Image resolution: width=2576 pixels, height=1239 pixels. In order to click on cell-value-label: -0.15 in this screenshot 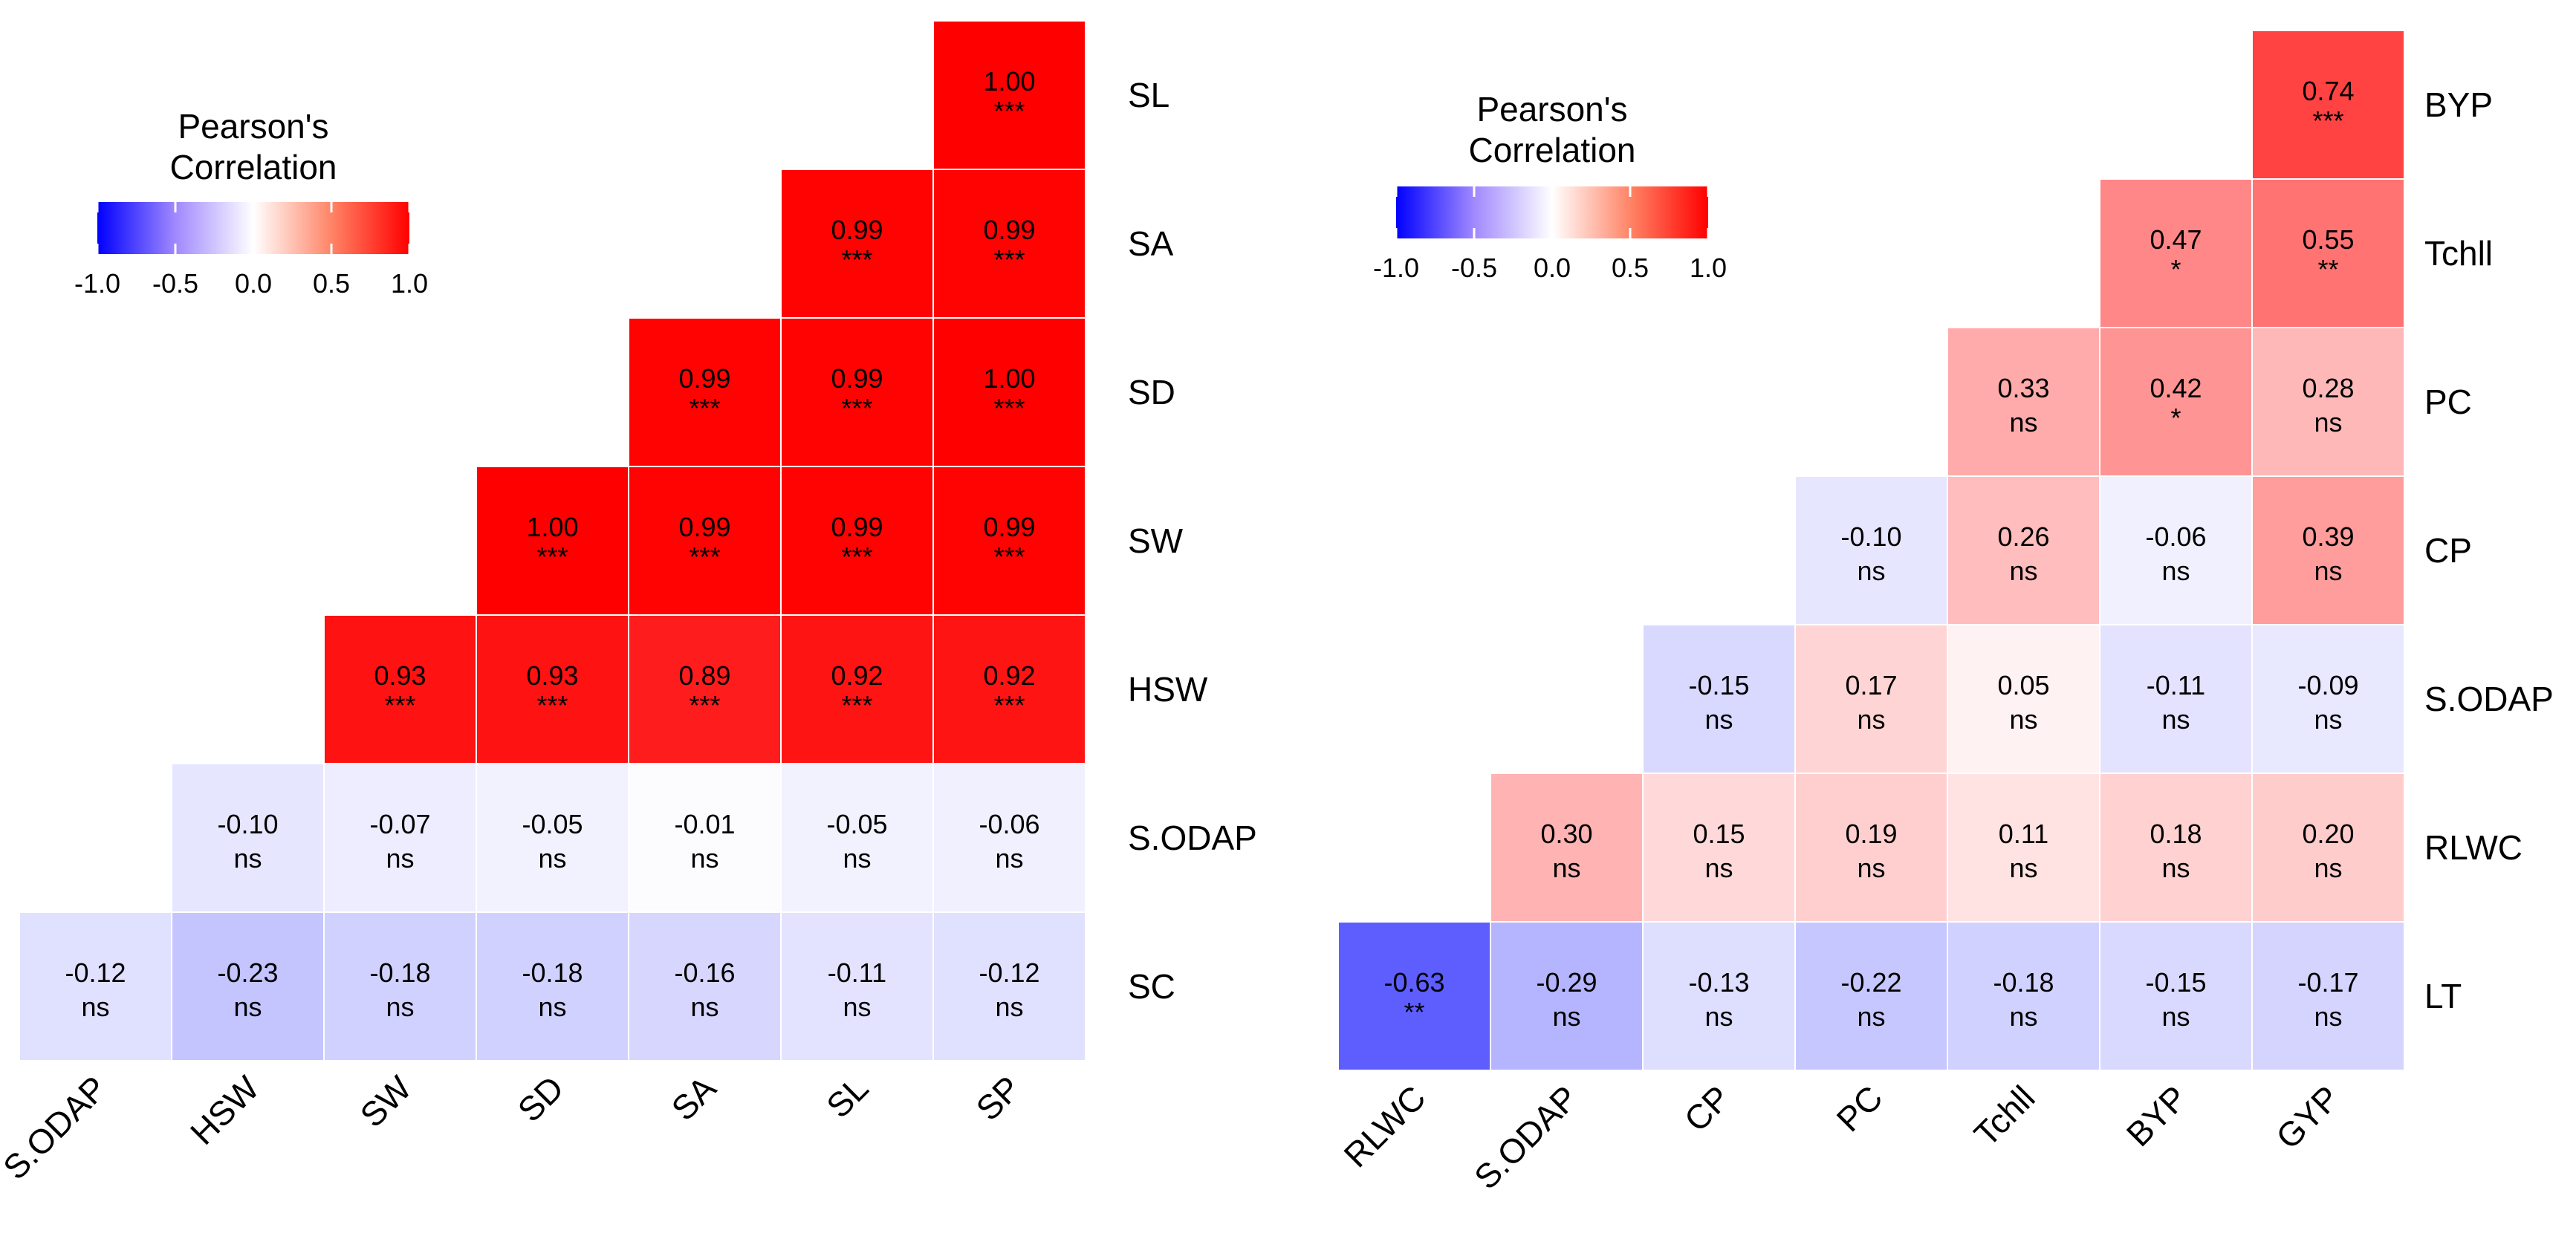, I will do `click(1718, 685)`.